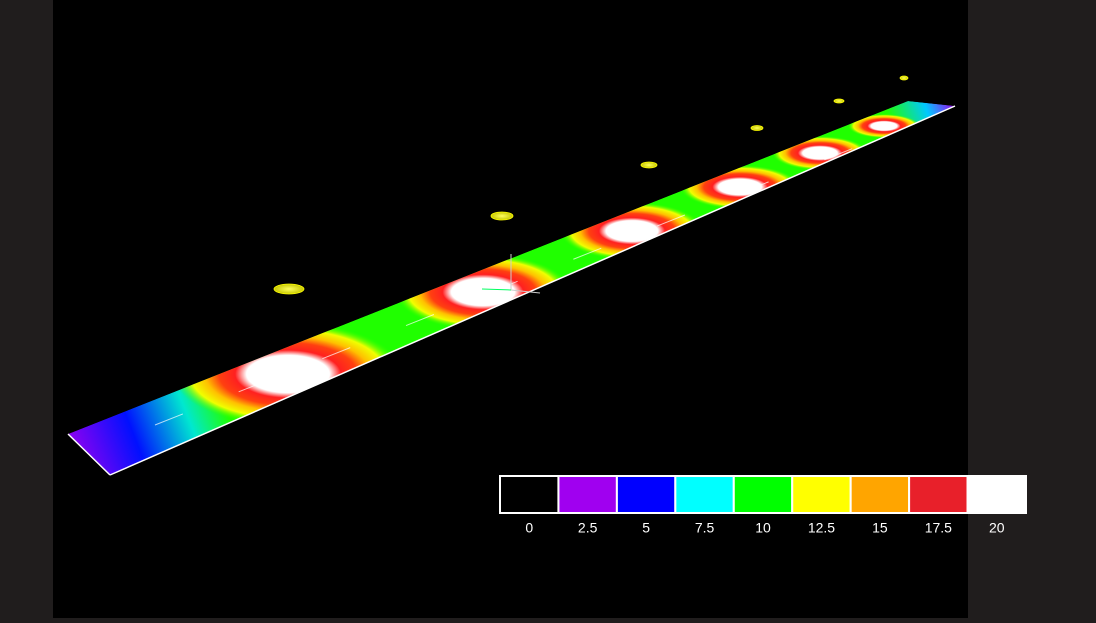  Describe the element at coordinates (880, 528) in the screenshot. I see `legend-label: 15` at that location.